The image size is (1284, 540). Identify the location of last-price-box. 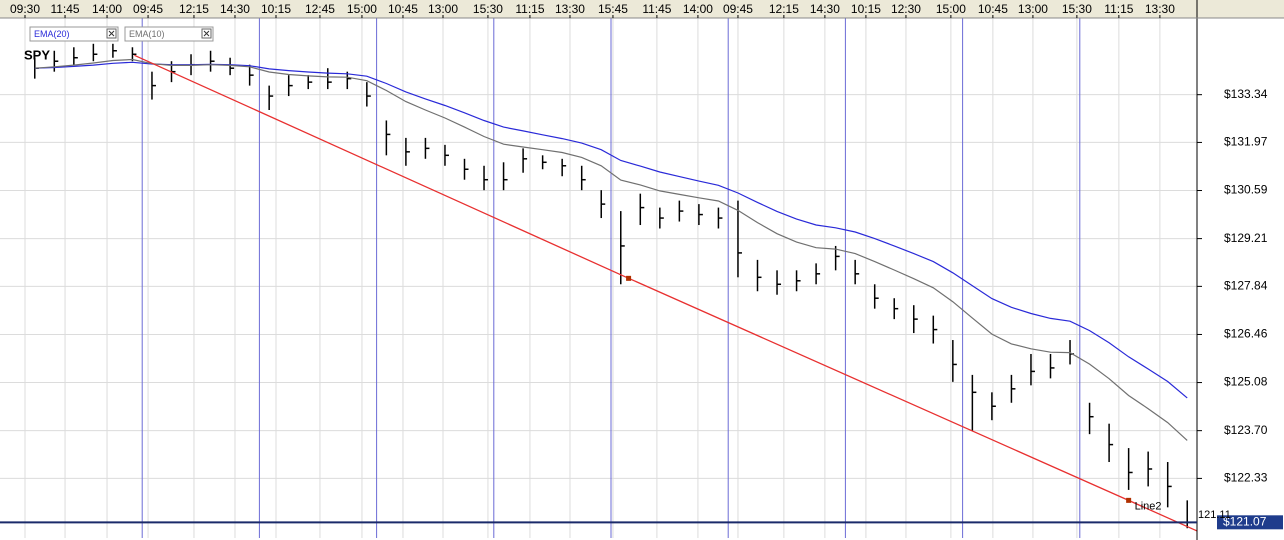
(1250, 522).